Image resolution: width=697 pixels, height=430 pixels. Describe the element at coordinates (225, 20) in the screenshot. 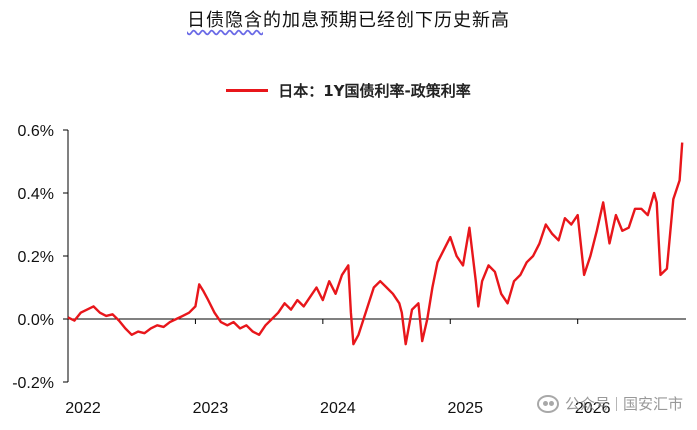

I see `chart-title-prefix: 日债隐含` at that location.